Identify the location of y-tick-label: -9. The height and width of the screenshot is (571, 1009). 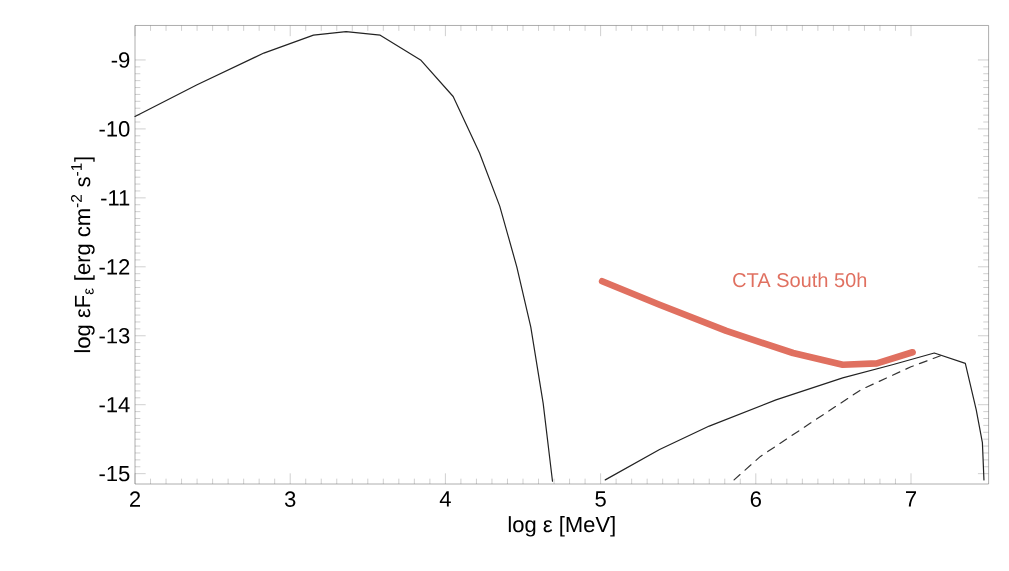
(120, 60).